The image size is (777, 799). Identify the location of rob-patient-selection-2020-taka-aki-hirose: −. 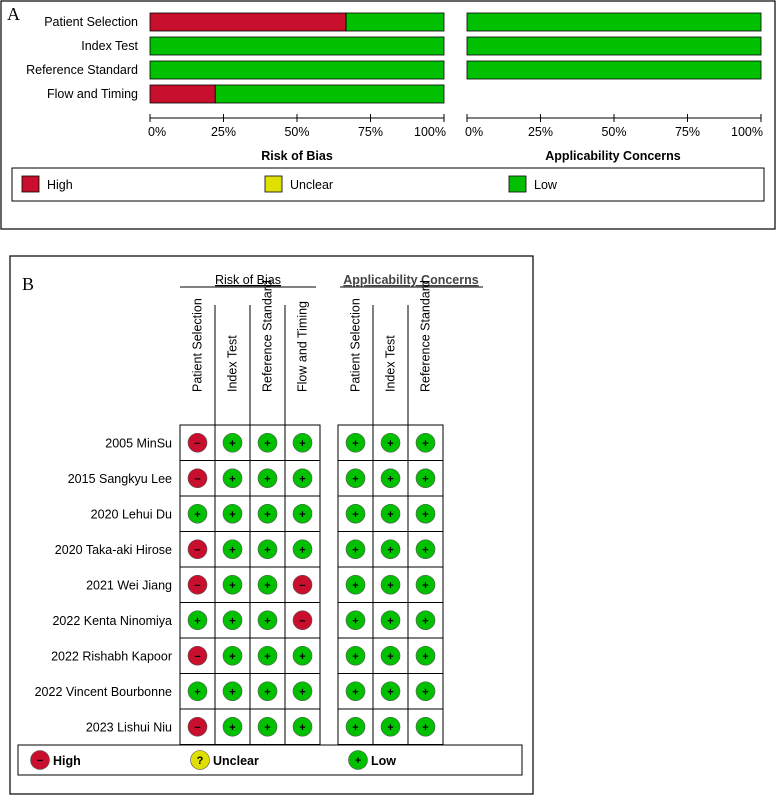
(197, 549).